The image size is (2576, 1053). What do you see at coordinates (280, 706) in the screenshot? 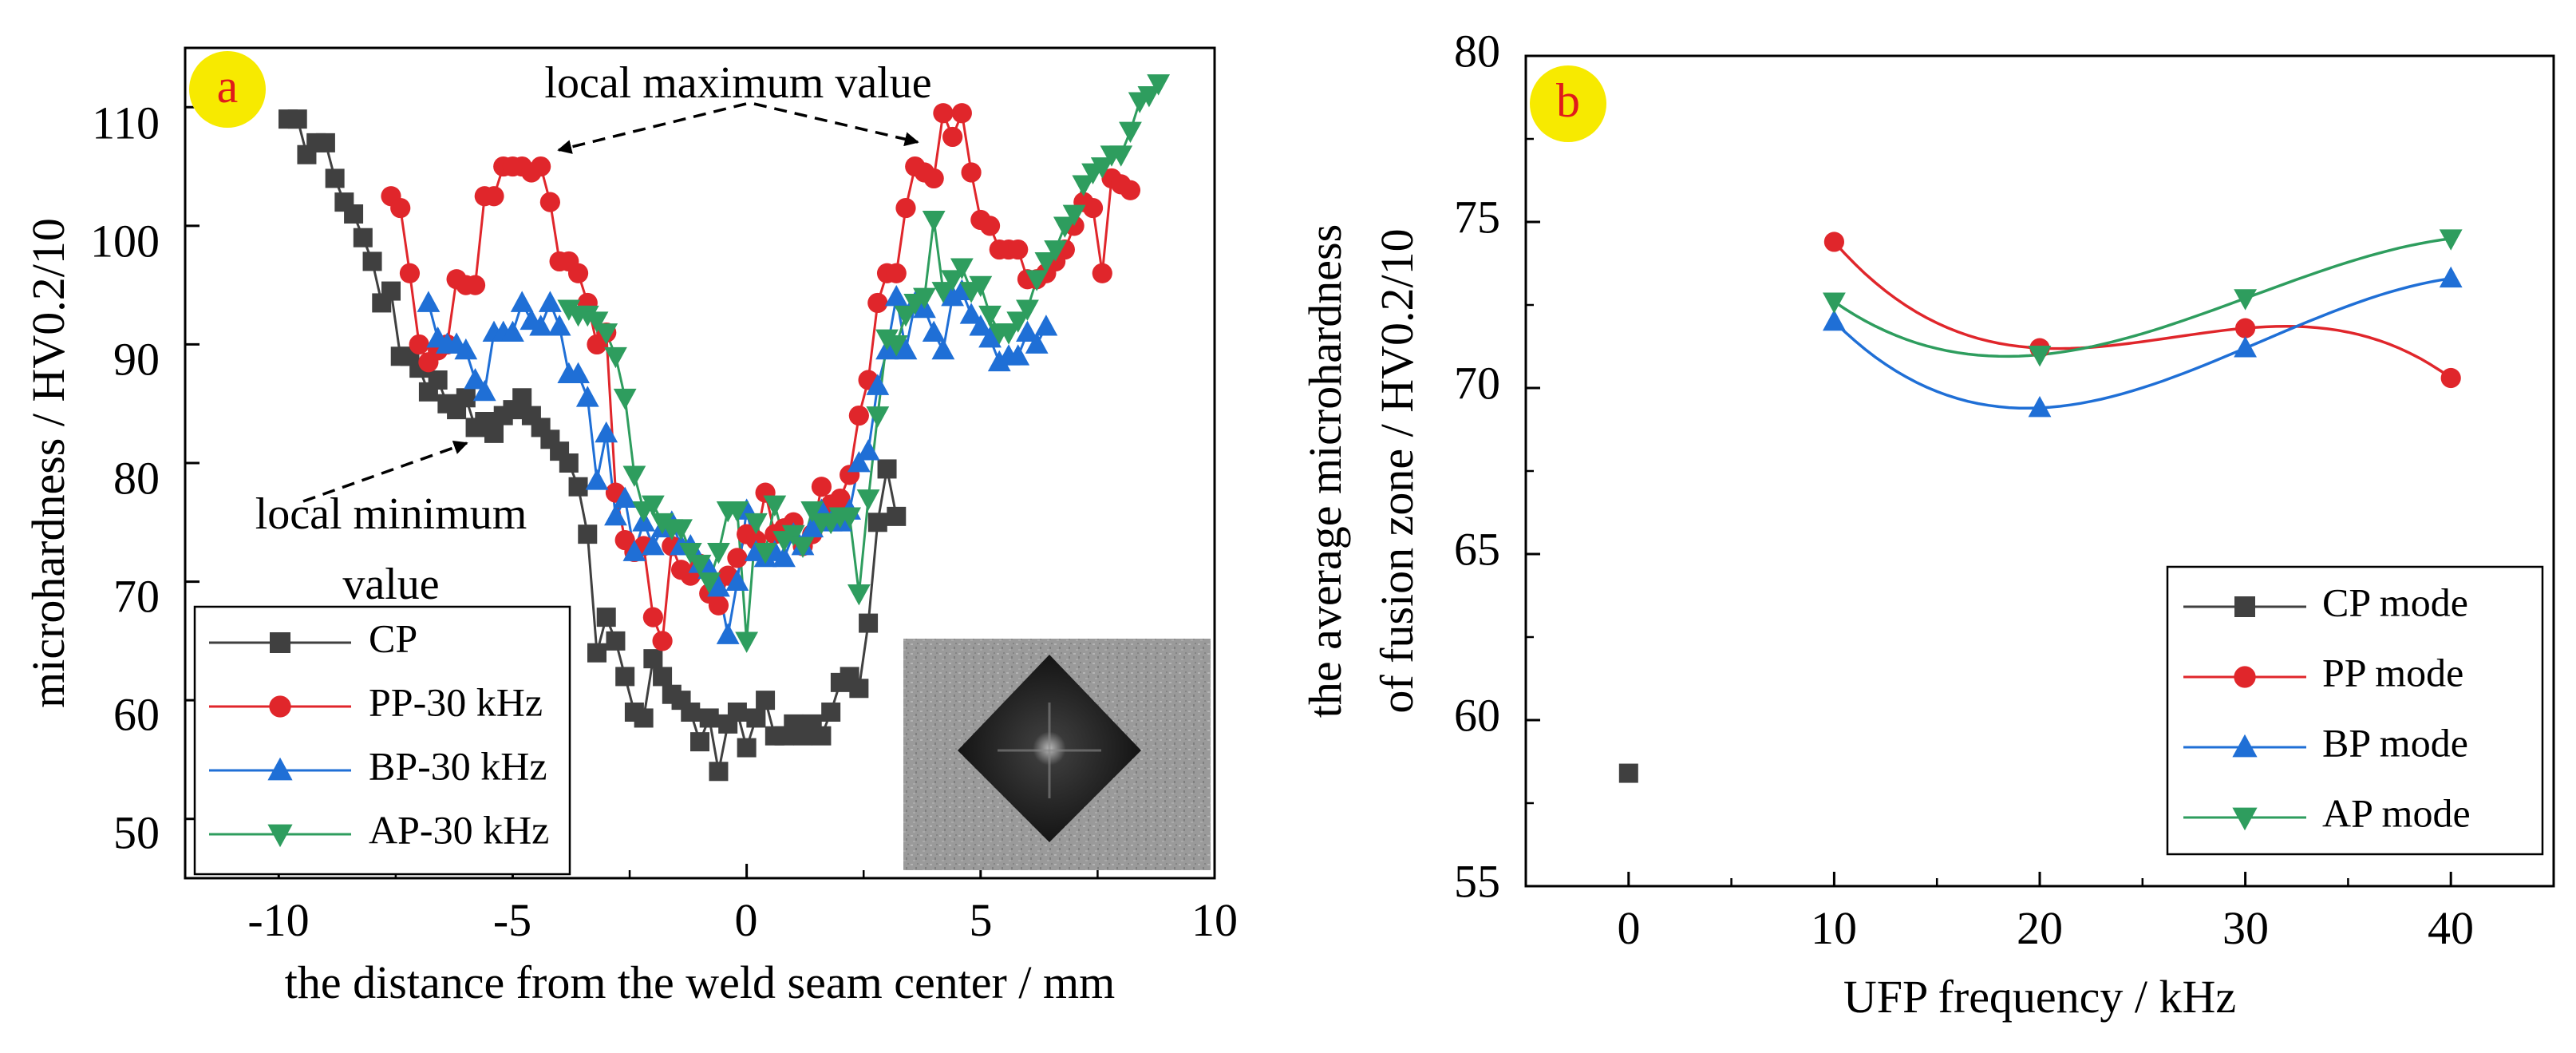
I see `legend-marker-pp-30-khz` at bounding box center [280, 706].